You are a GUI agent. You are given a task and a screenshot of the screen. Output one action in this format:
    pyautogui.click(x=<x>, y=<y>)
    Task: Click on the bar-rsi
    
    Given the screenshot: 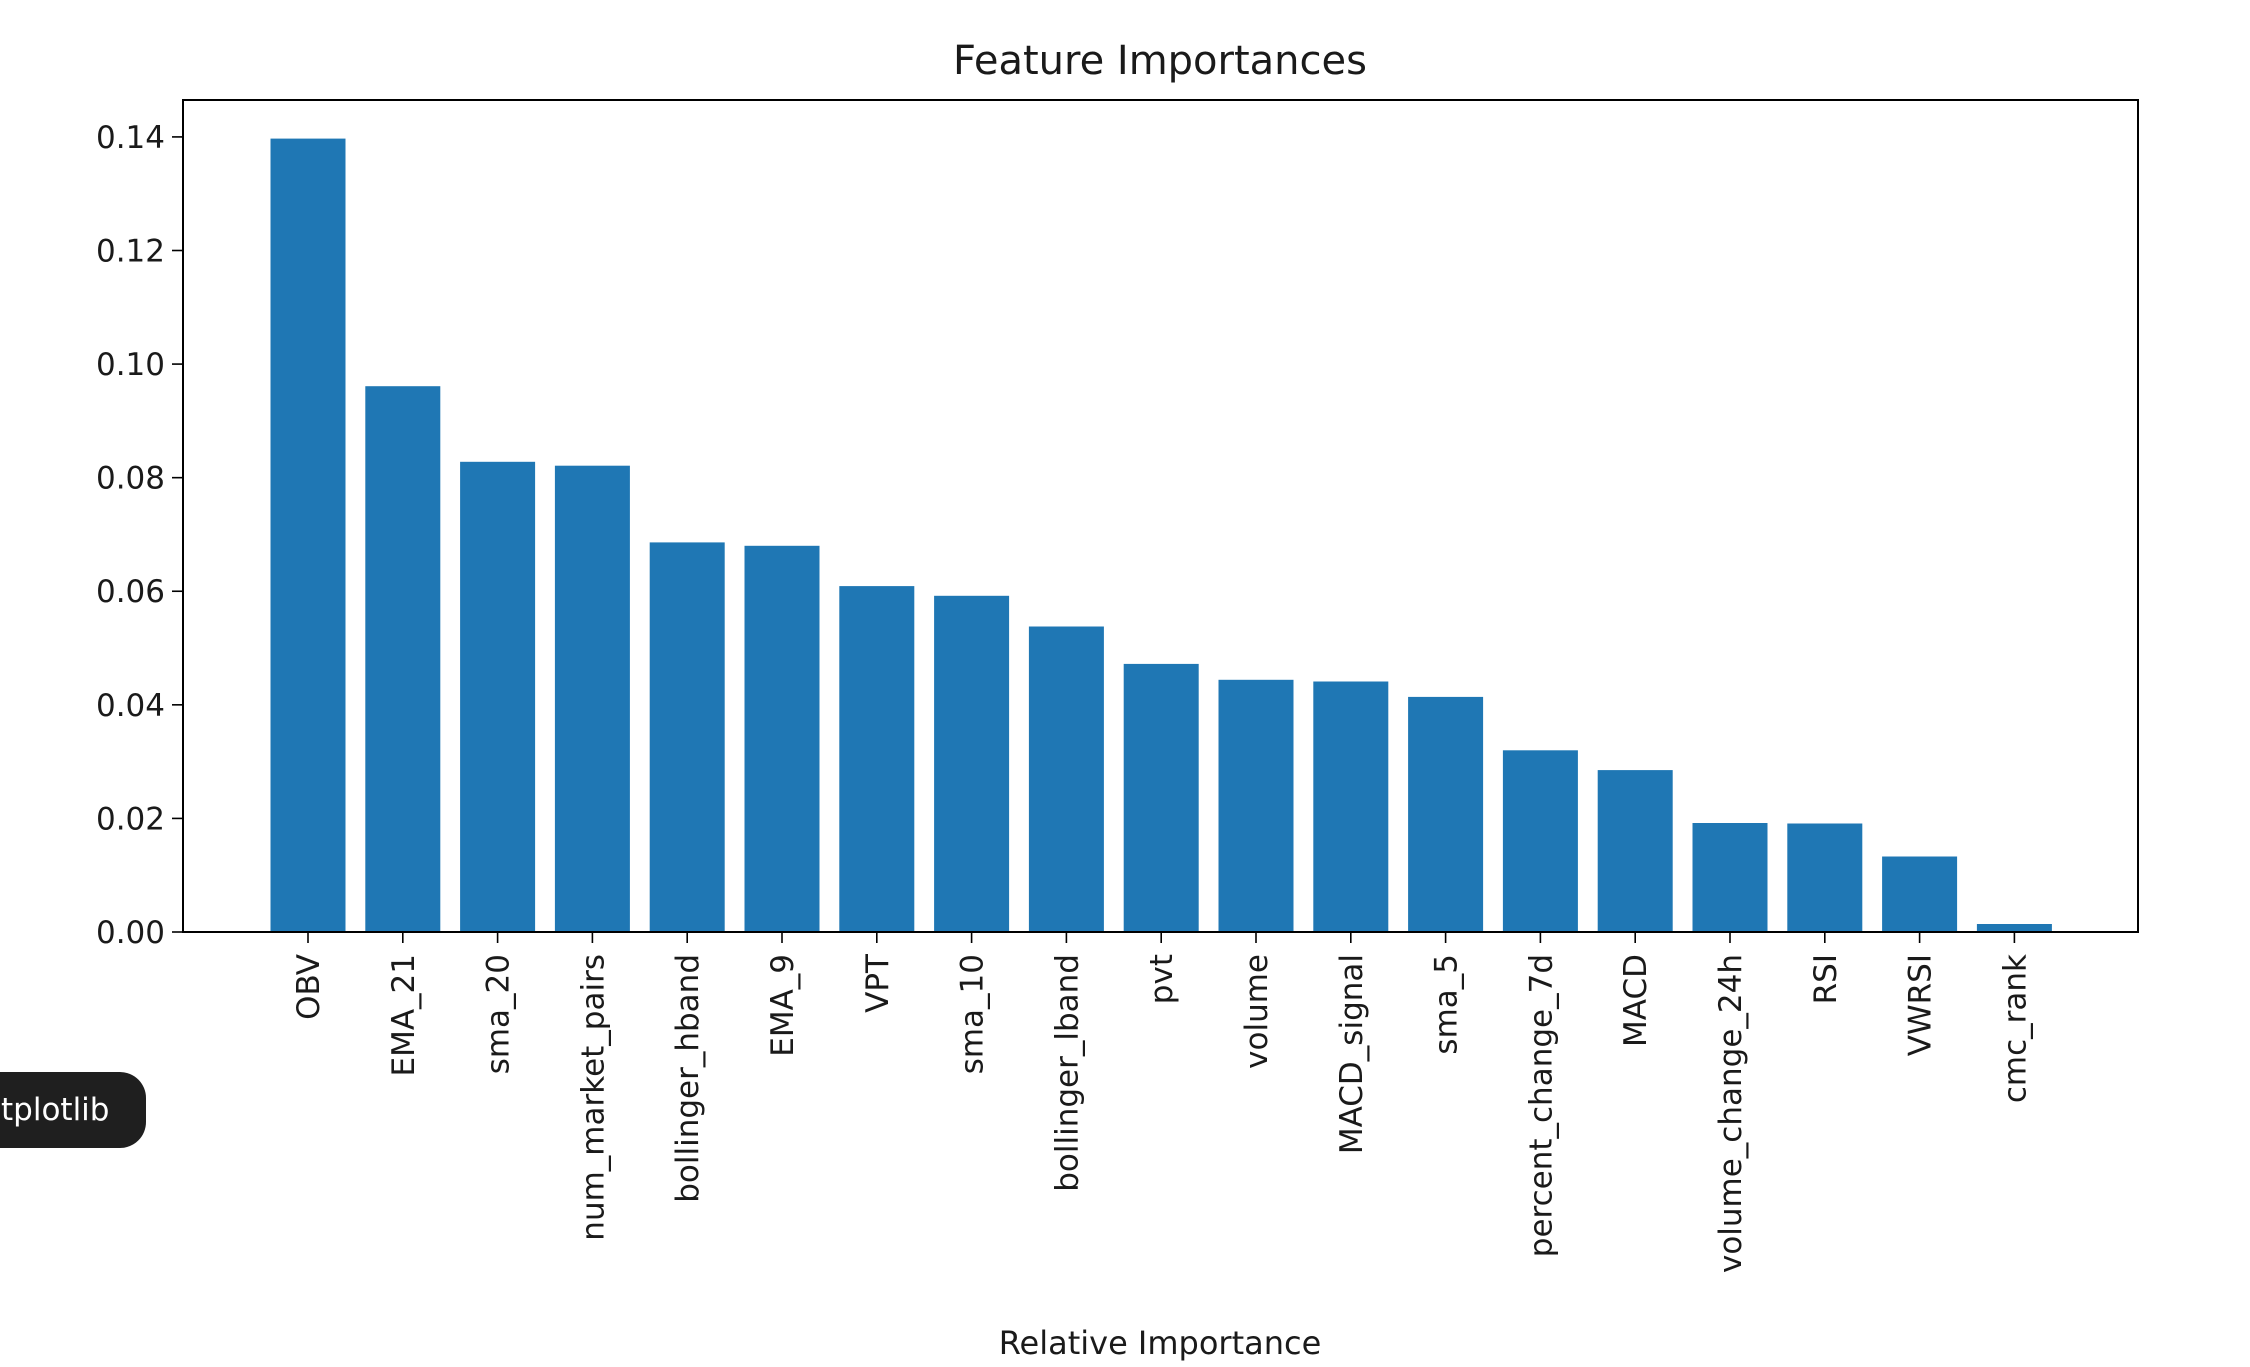 What is the action you would take?
    pyautogui.click(x=1825, y=877)
    